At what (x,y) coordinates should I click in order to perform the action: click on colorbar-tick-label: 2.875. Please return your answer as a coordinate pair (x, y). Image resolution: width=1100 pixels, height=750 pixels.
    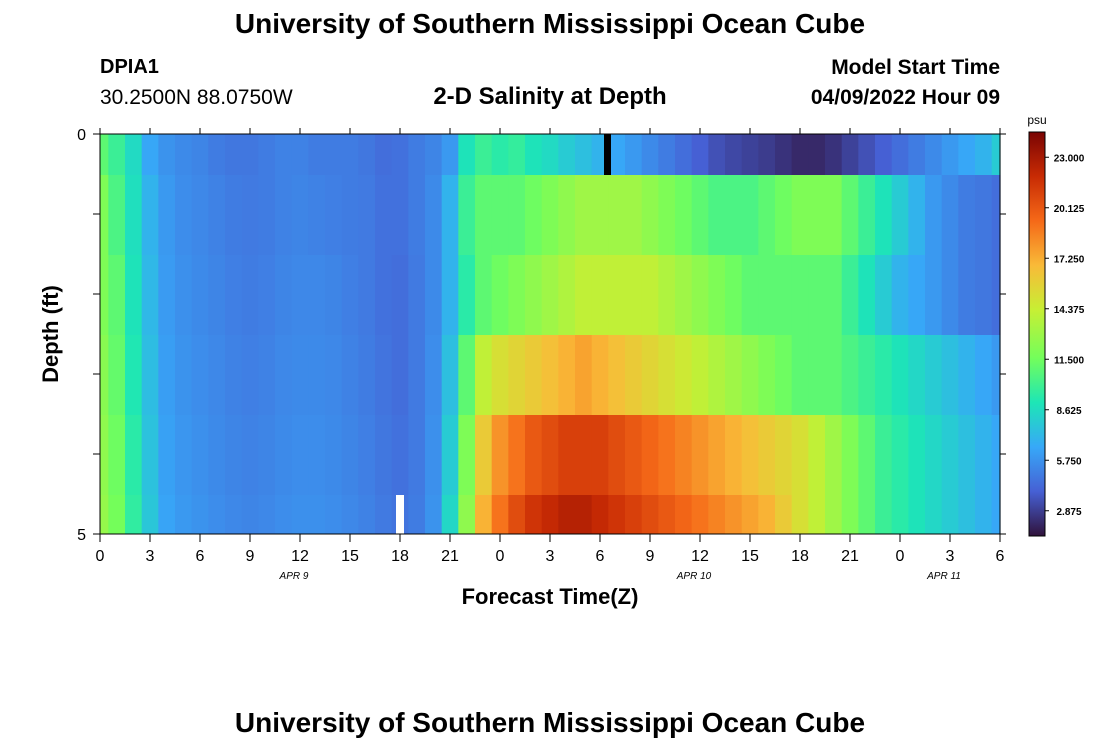
    Looking at the image, I should click on (1068, 512).